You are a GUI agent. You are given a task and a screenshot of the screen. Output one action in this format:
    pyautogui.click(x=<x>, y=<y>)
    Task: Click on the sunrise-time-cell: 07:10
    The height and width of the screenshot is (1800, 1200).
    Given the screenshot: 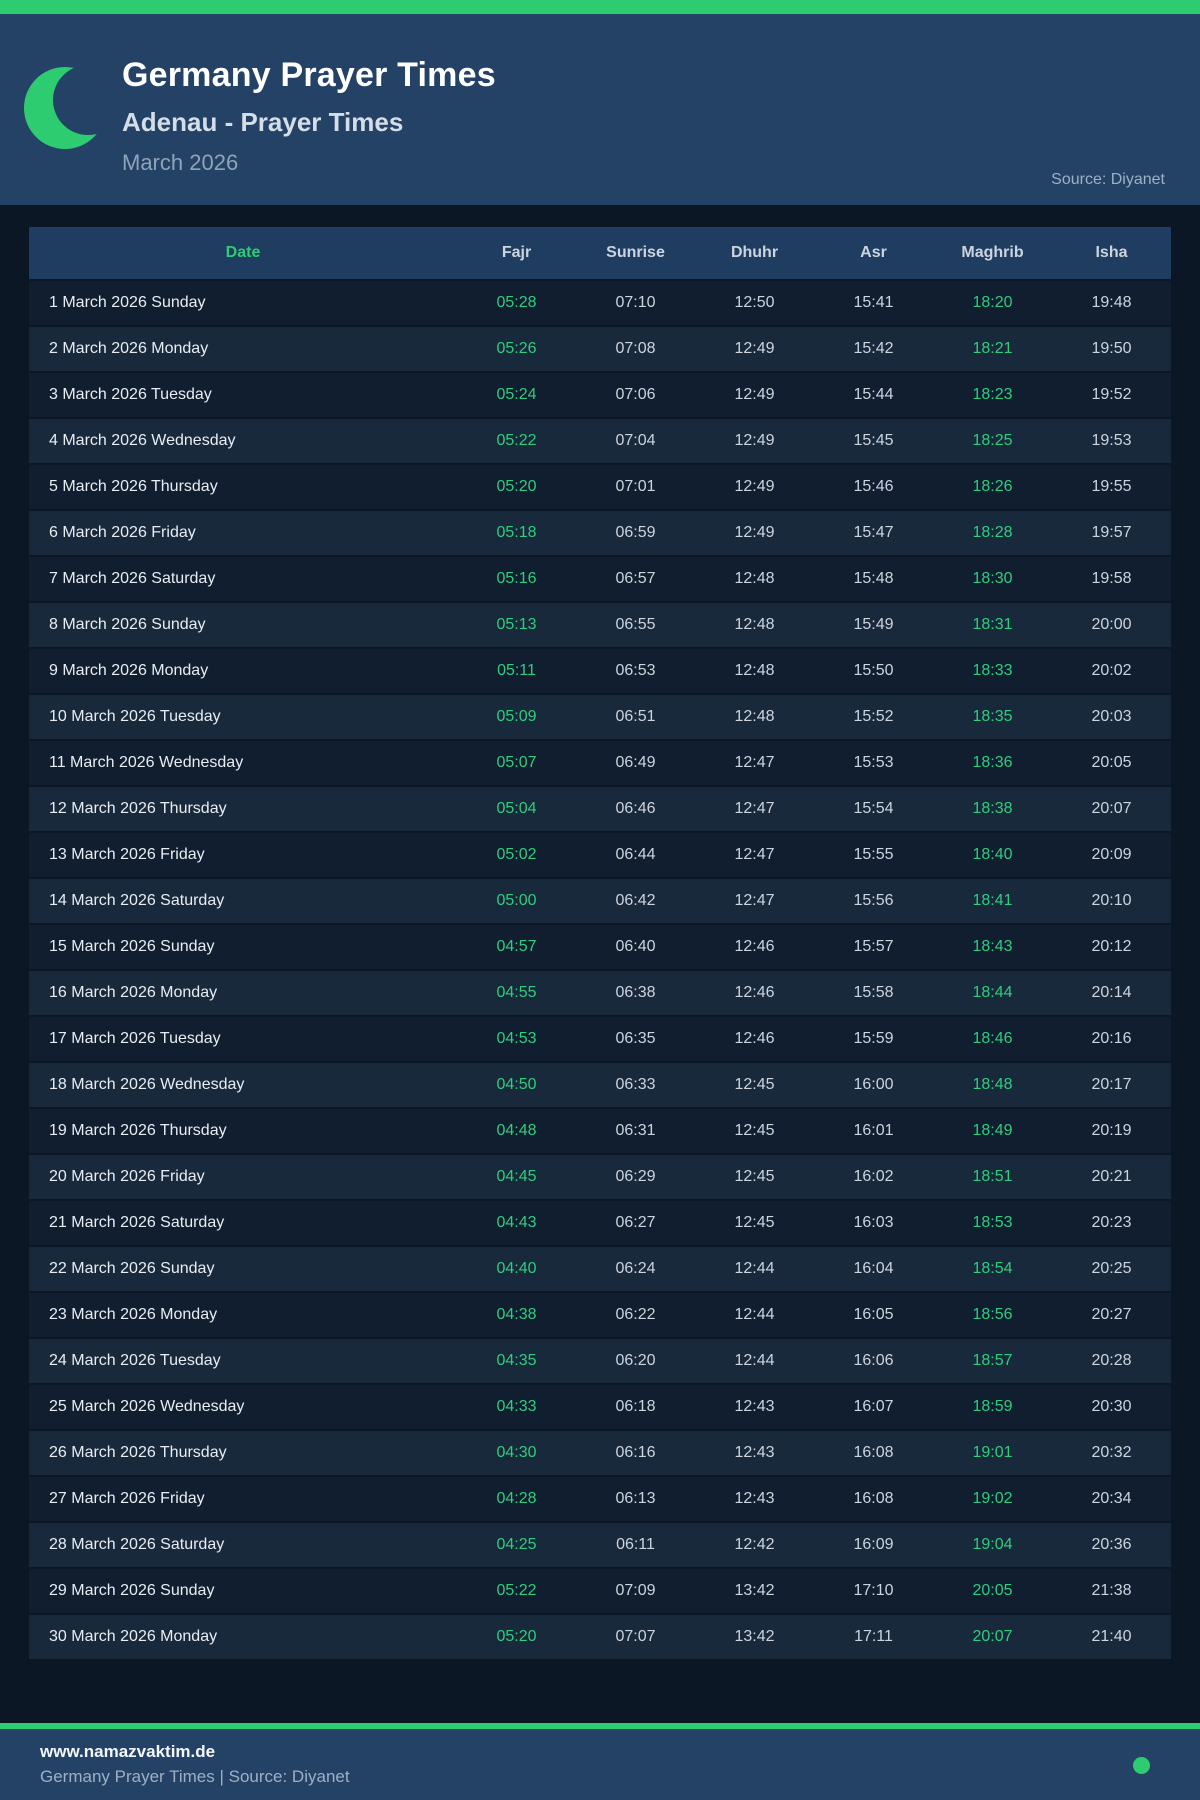 What is the action you would take?
    pyautogui.click(x=635, y=302)
    